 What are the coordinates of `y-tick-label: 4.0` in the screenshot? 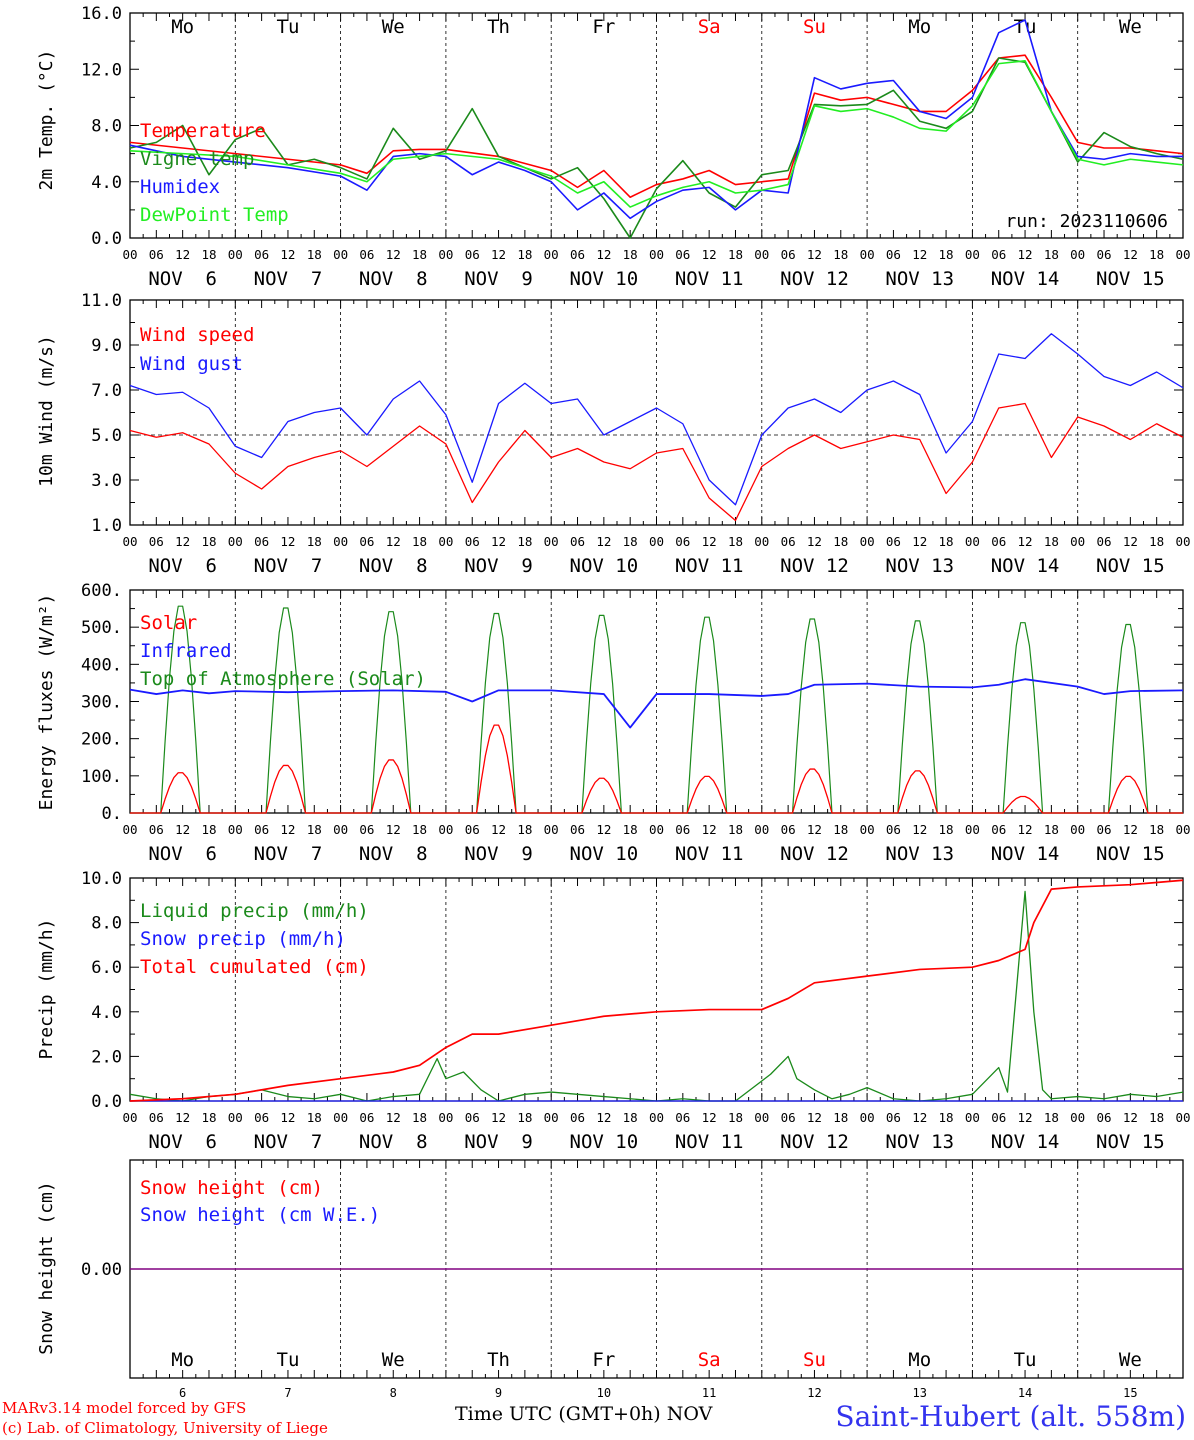 It's located at (106, 183).